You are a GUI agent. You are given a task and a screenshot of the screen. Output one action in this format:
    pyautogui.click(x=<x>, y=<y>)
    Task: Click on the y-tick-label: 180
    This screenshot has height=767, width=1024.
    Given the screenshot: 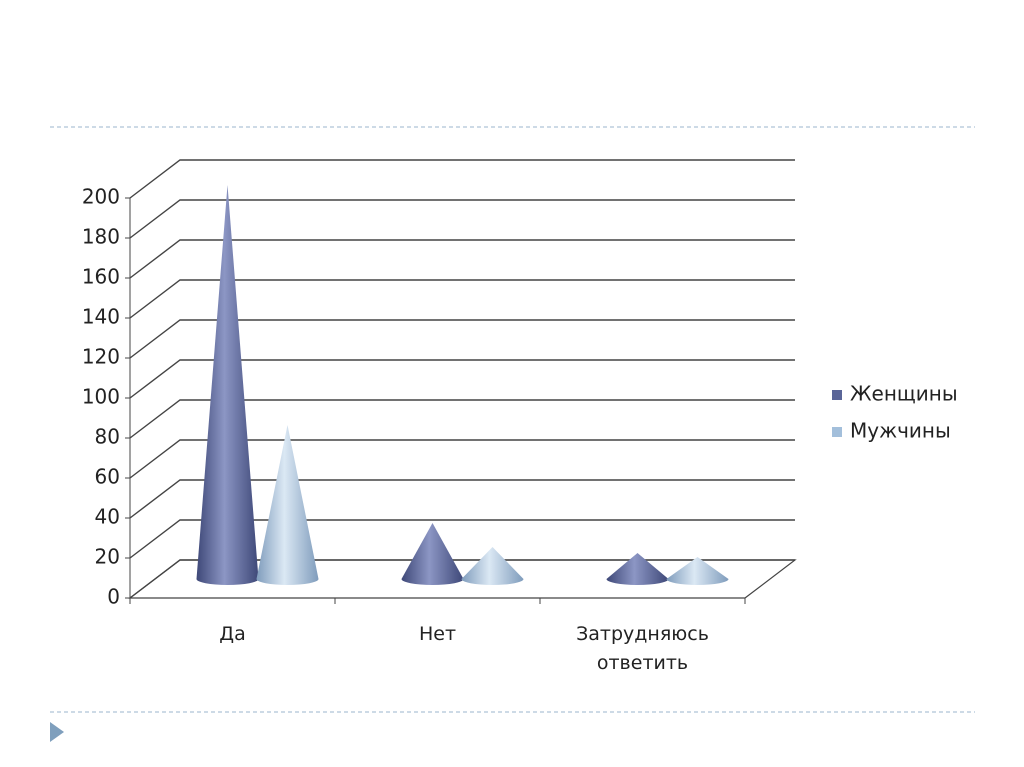 What is the action you would take?
    pyautogui.click(x=101, y=237)
    